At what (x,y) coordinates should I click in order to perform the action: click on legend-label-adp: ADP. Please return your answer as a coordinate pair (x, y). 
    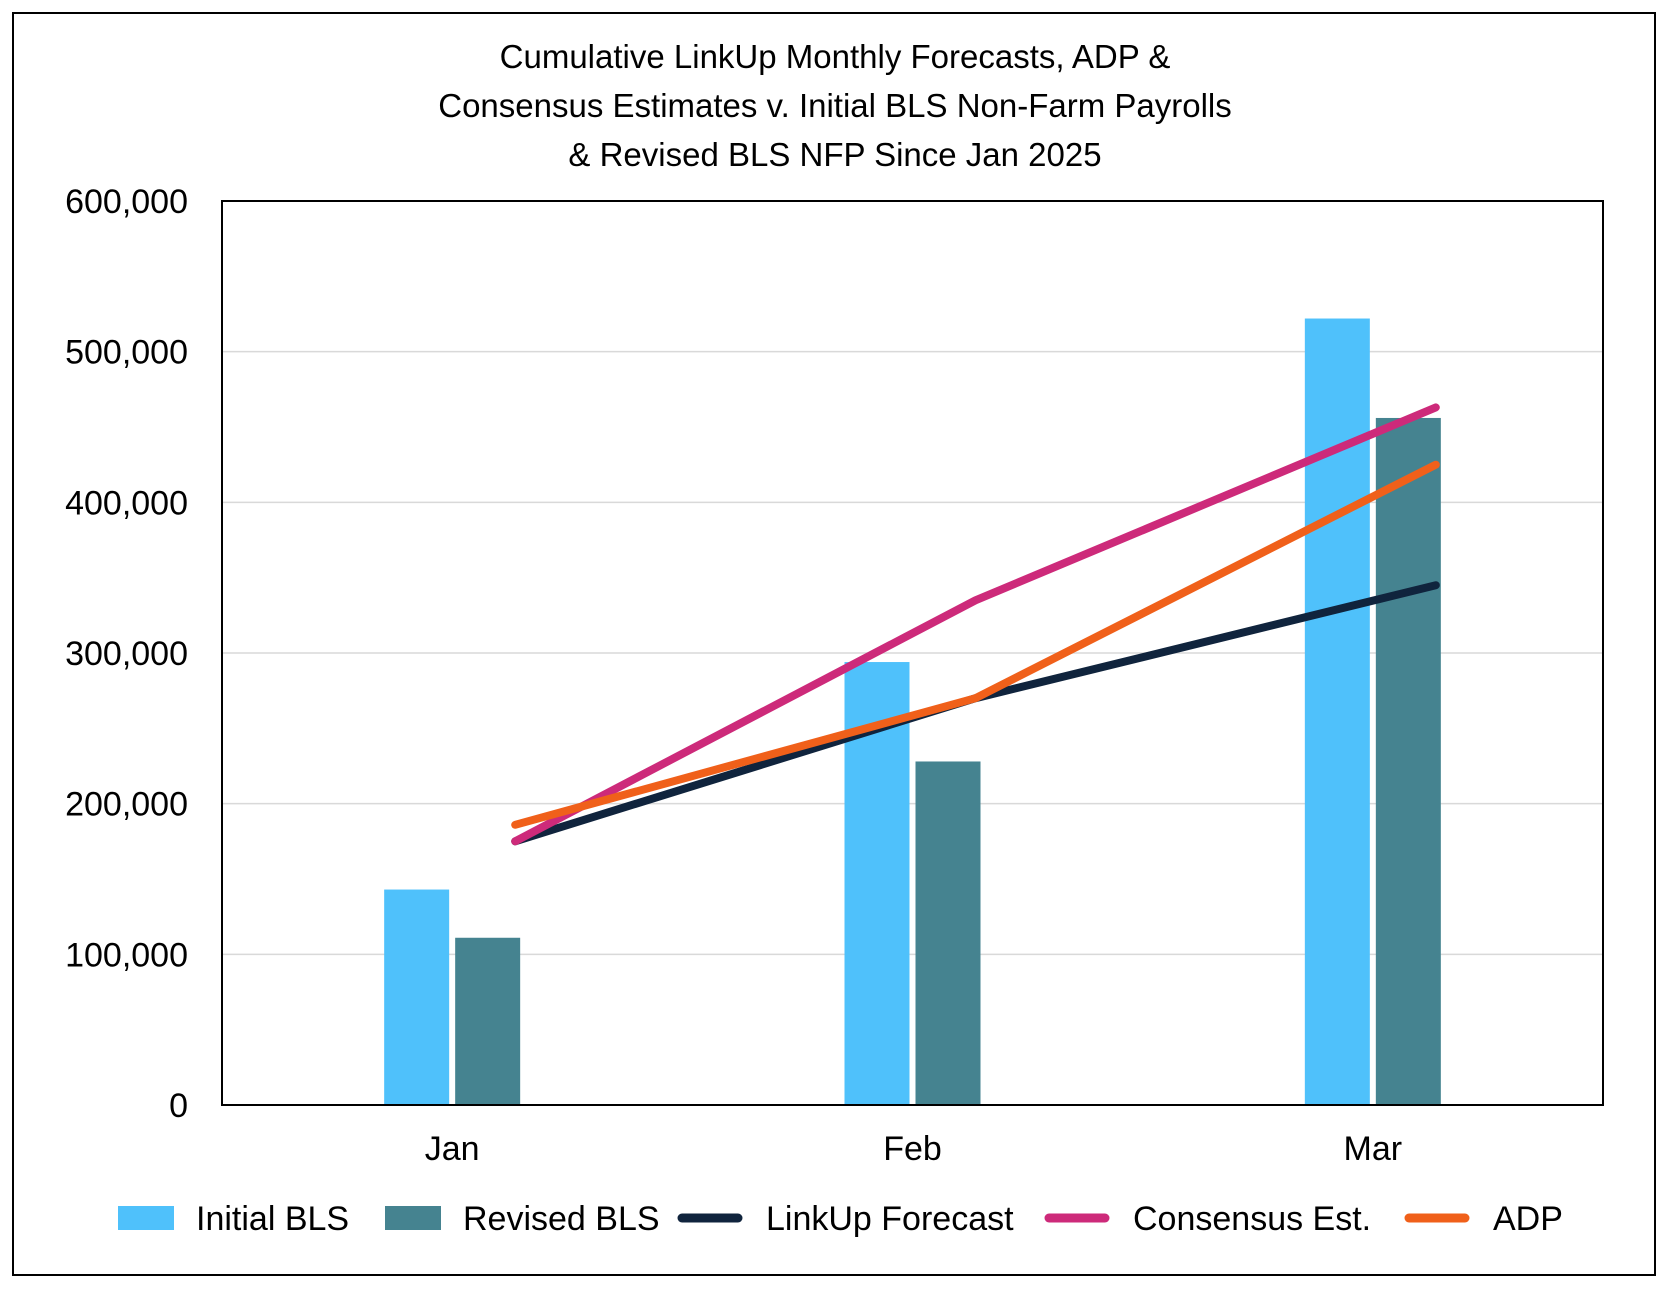
    Looking at the image, I should click on (1528, 1219).